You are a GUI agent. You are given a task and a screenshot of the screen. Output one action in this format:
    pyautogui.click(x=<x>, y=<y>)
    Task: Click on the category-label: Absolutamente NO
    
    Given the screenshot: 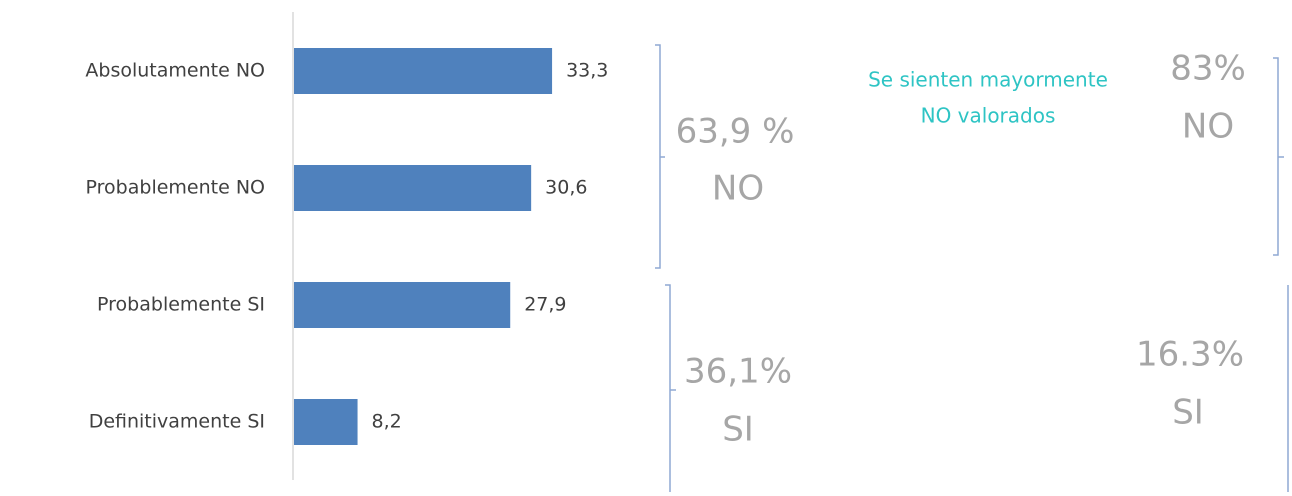 What is the action you would take?
    pyautogui.click(x=175, y=71)
    